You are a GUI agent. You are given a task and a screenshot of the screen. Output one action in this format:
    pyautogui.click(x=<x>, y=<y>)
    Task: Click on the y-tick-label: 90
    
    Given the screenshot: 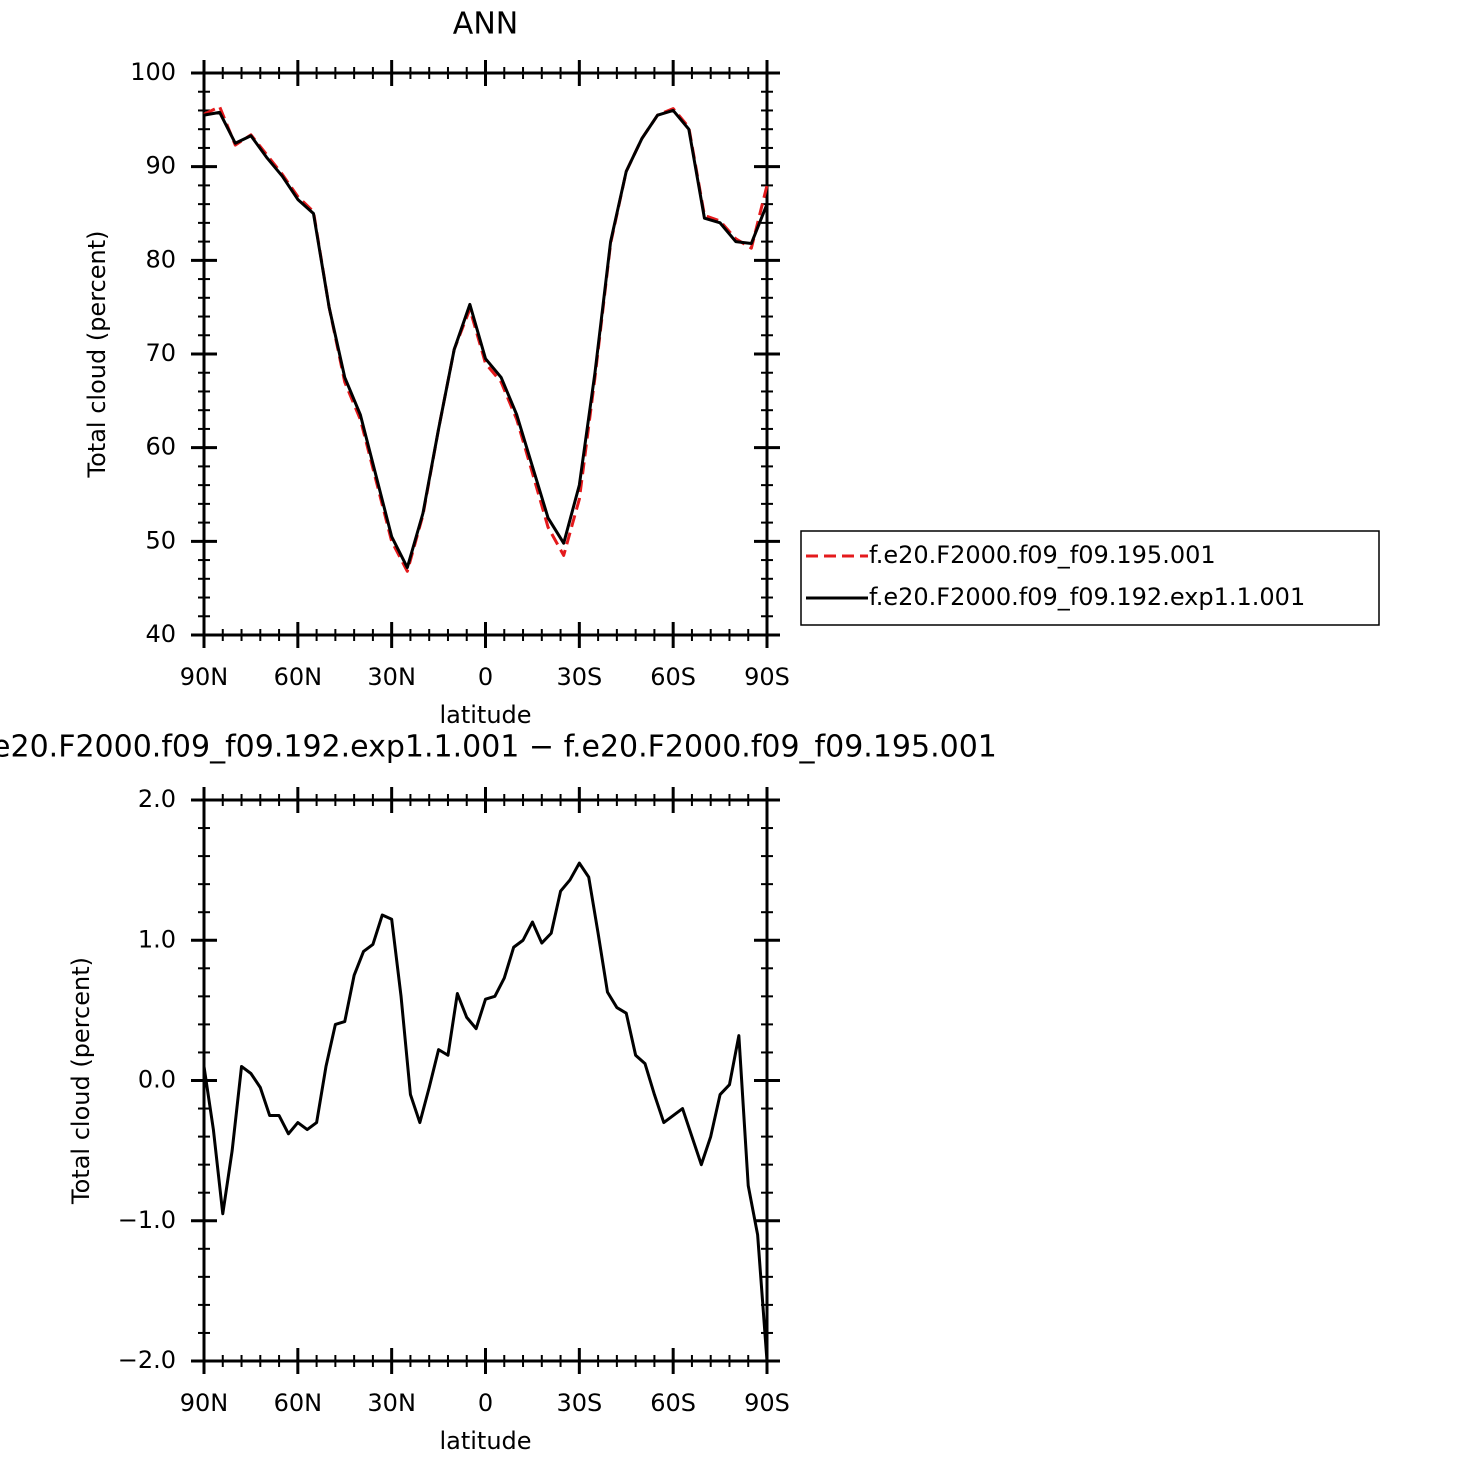 What is the action you would take?
    pyautogui.click(x=160, y=166)
    